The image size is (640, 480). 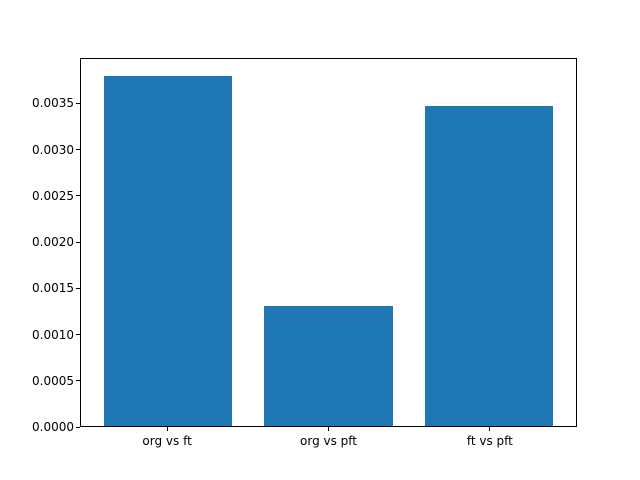 What do you see at coordinates (328, 366) in the screenshot?
I see `bar-org-vs-pft` at bounding box center [328, 366].